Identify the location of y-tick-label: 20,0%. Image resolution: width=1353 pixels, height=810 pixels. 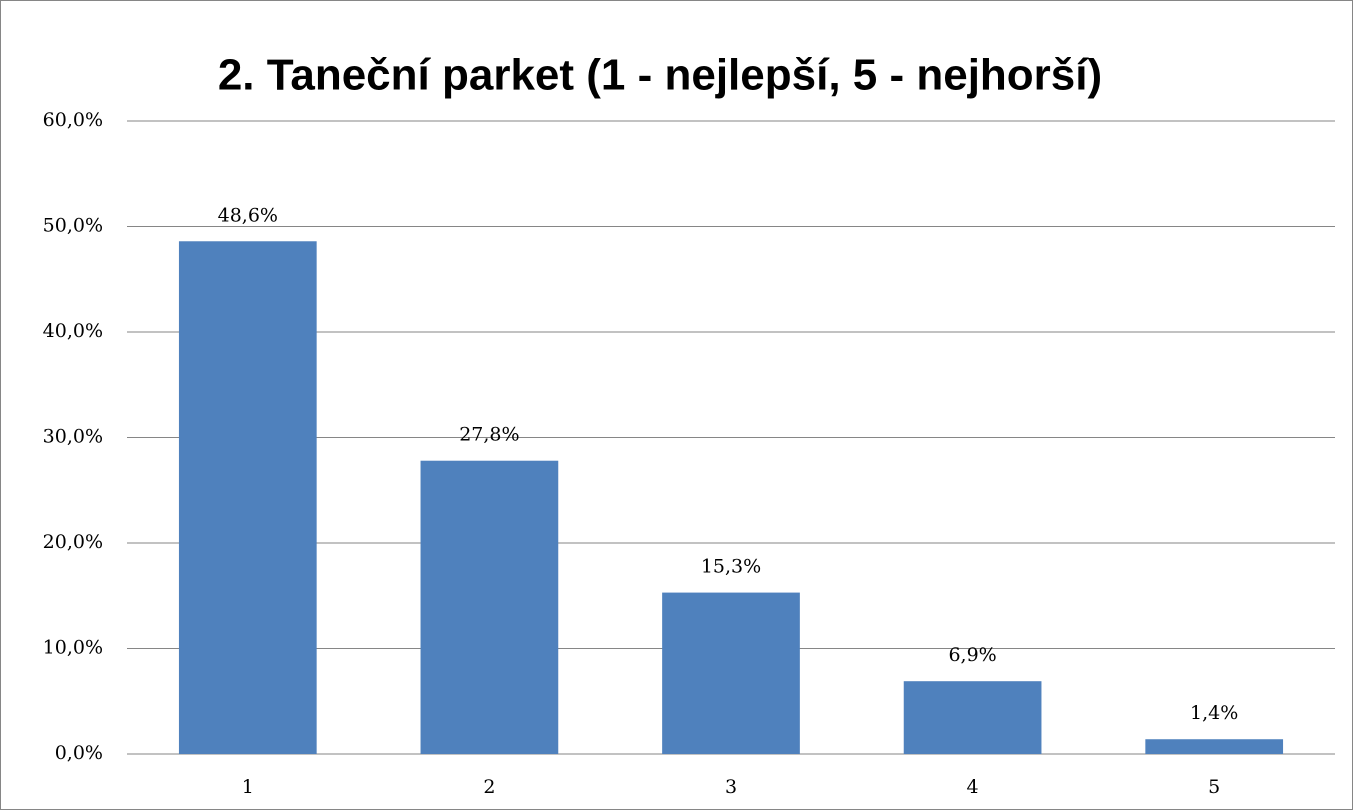
(73, 542).